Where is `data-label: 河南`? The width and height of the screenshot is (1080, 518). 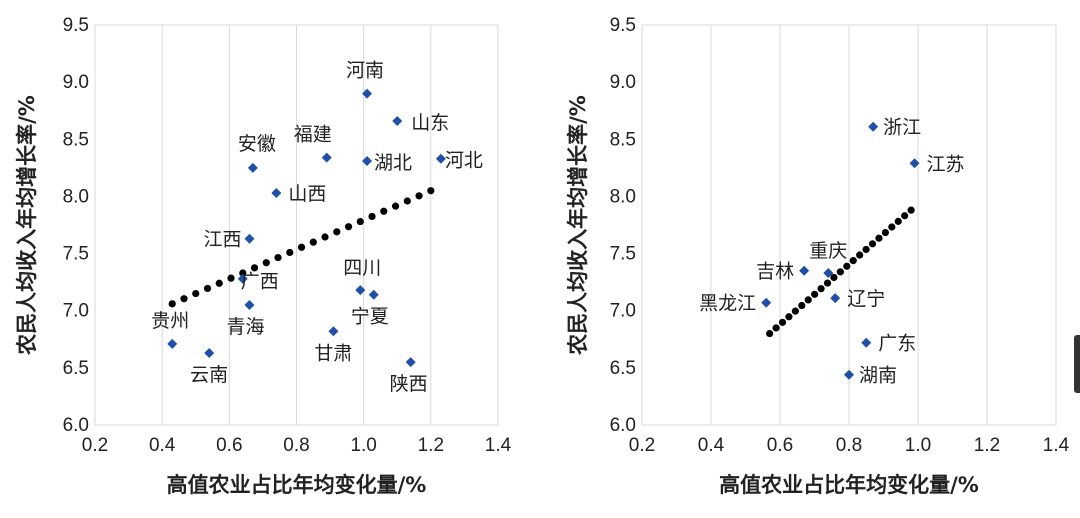
data-label: 河南 is located at coordinates (365, 71).